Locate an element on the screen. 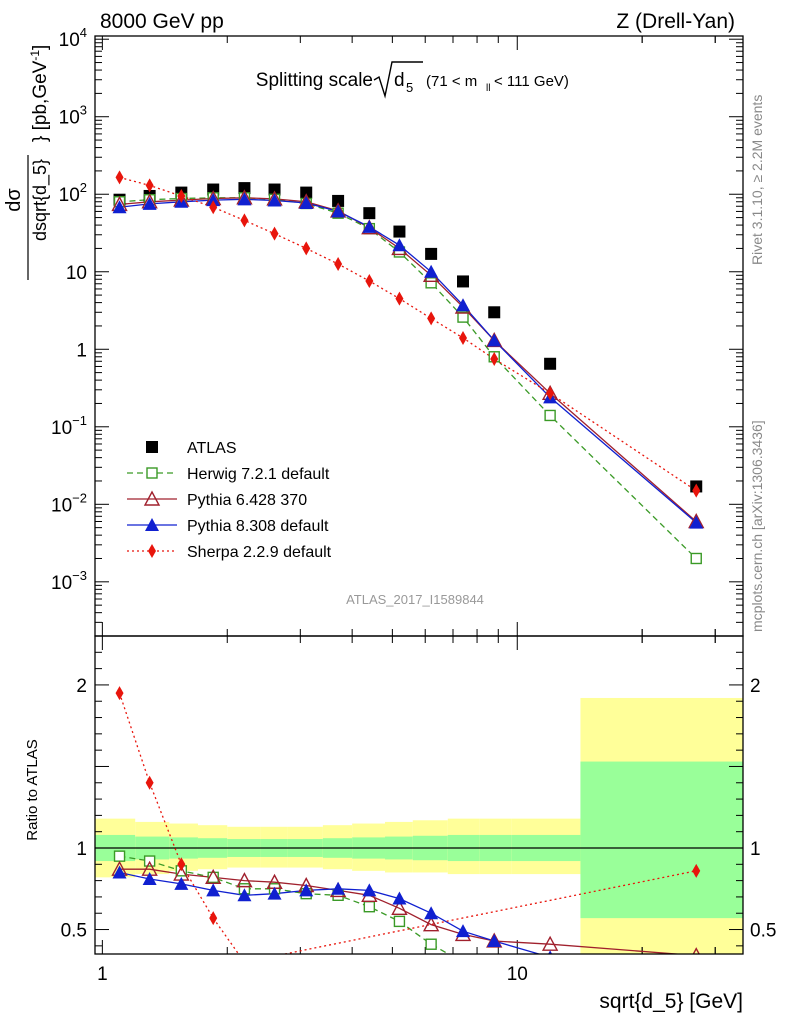  x-axis-label: sqrt{d_5} [GeV] is located at coordinates (671, 1001).